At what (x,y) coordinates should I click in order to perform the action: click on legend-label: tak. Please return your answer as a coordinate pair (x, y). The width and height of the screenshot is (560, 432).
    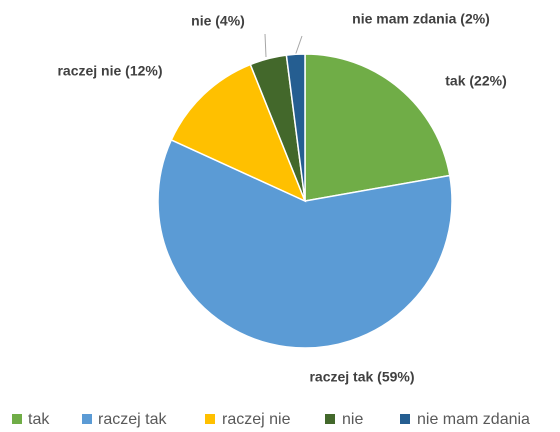
    Looking at the image, I should click on (39, 419).